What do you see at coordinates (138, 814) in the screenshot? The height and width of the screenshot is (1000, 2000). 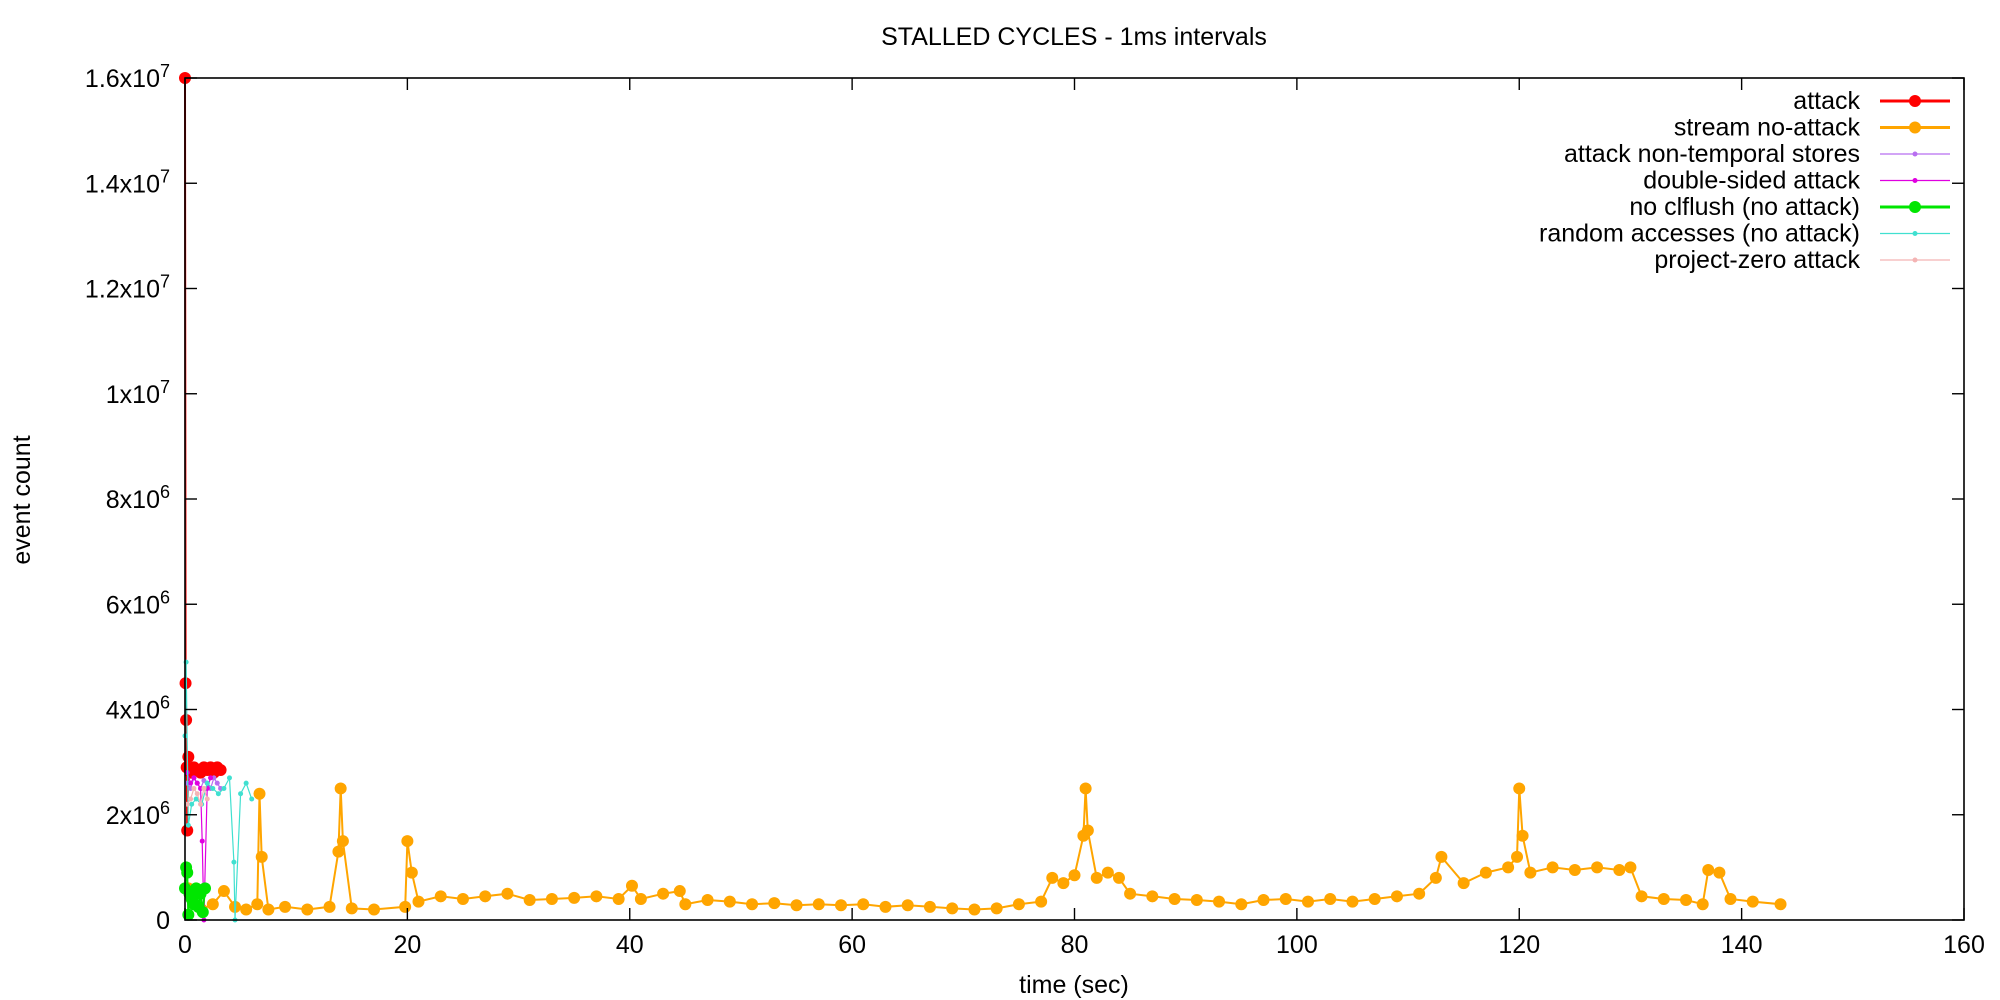 I see `y-tick-label: 2x10⁶` at bounding box center [138, 814].